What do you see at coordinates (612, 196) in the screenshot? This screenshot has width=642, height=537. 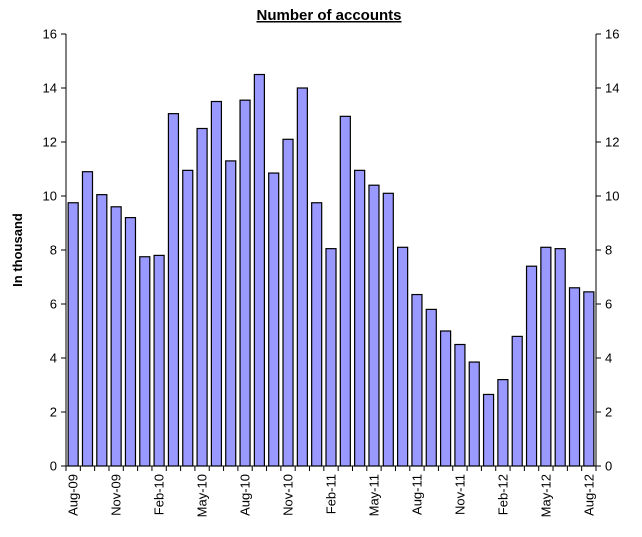 I see `right-tick-label: 10` at bounding box center [612, 196].